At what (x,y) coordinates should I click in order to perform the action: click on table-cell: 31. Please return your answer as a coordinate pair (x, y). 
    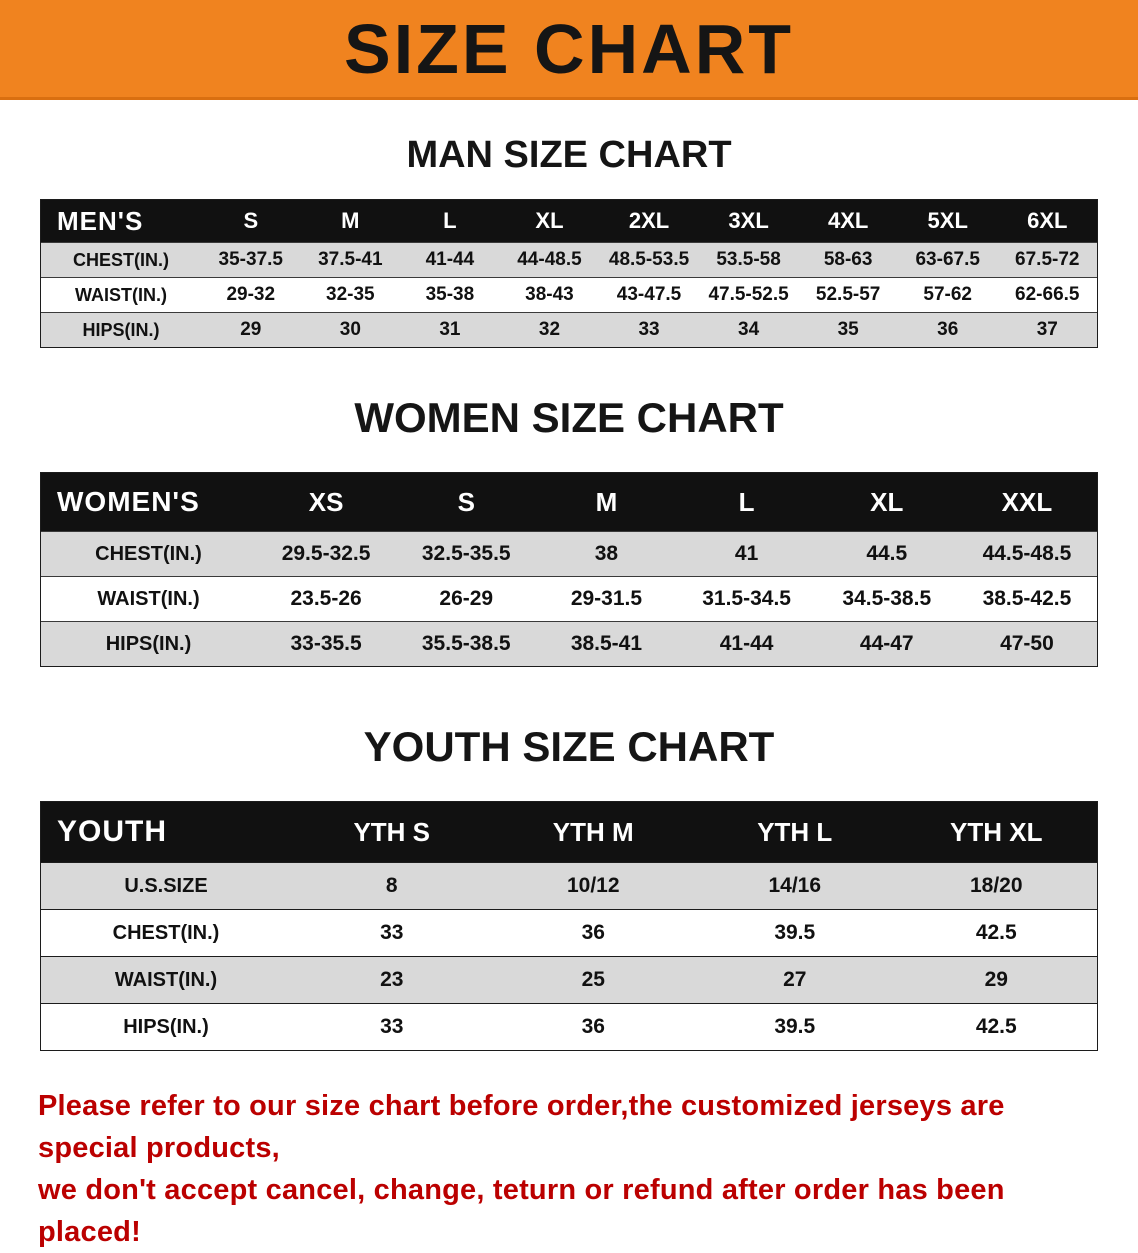
    Looking at the image, I should click on (450, 329).